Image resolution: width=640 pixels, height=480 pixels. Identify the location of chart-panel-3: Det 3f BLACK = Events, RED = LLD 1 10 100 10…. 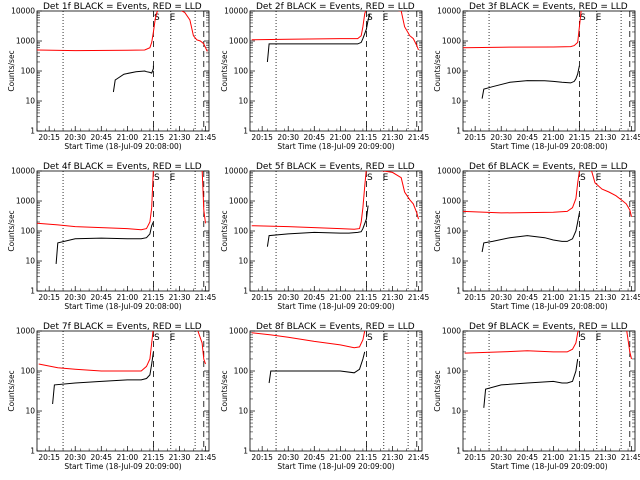
(536, 76).